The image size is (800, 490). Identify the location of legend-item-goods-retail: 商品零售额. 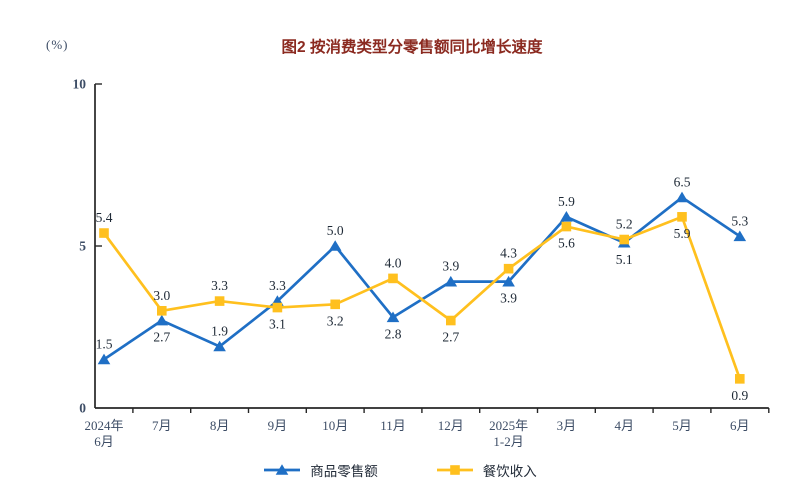
(320, 470).